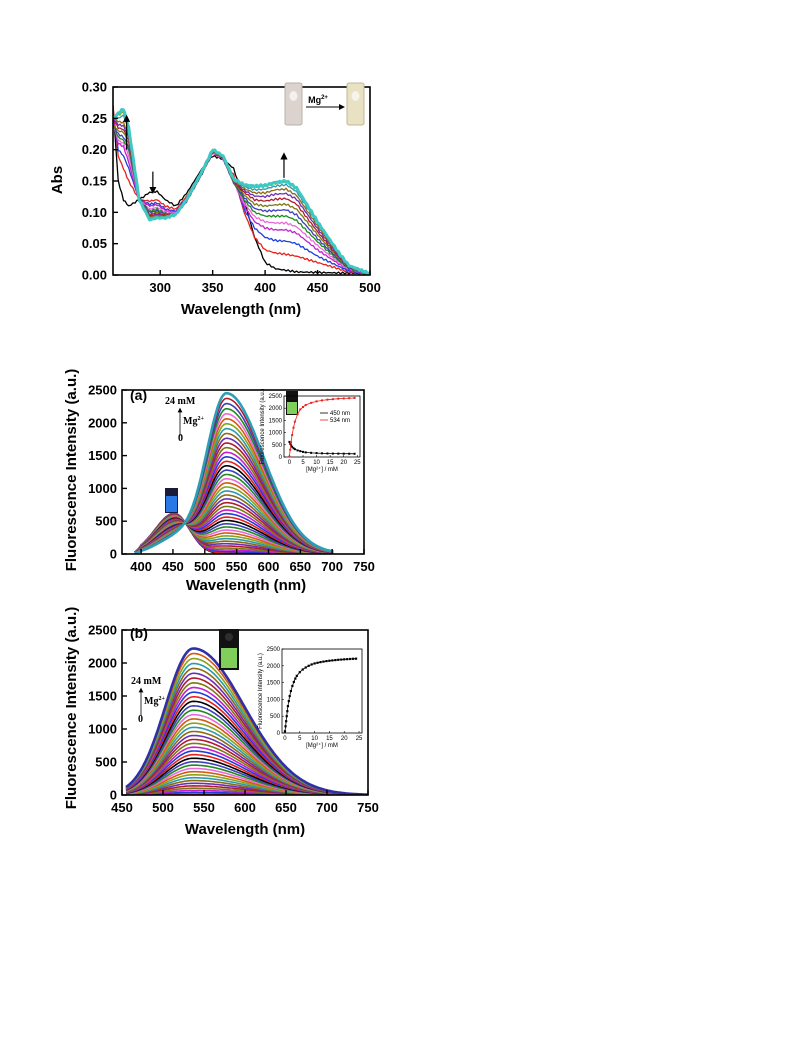  What do you see at coordinates (102, 630) in the screenshot?
I see `fluorescence-b-y-tick-label: 2500` at bounding box center [102, 630].